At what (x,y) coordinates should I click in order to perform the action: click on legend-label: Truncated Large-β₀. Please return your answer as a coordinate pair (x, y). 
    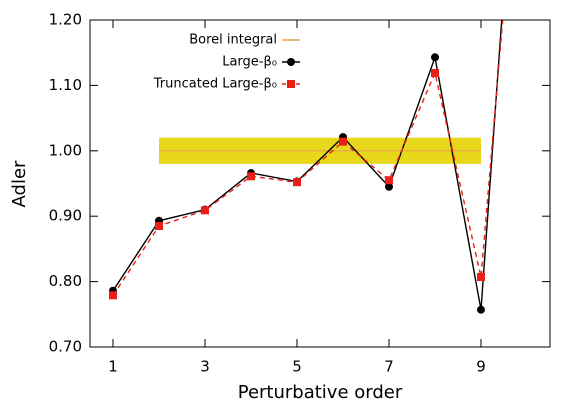
    Looking at the image, I should click on (215, 84).